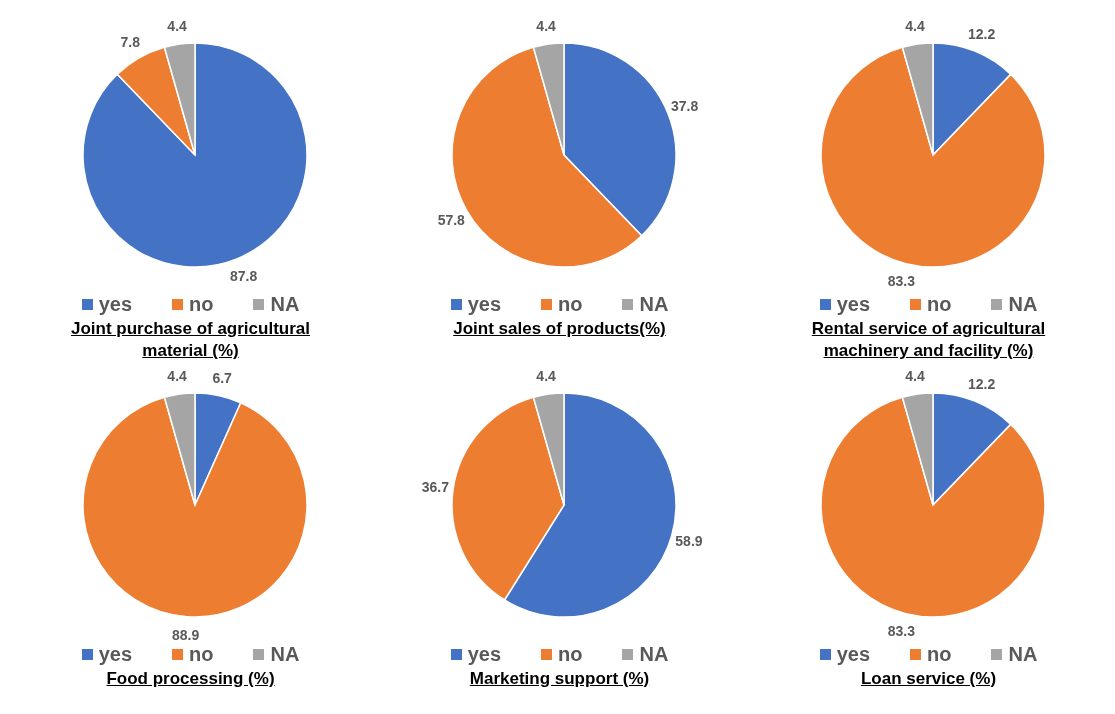 The image size is (1115, 714). I want to click on data-label: 7.8, so click(130, 42).